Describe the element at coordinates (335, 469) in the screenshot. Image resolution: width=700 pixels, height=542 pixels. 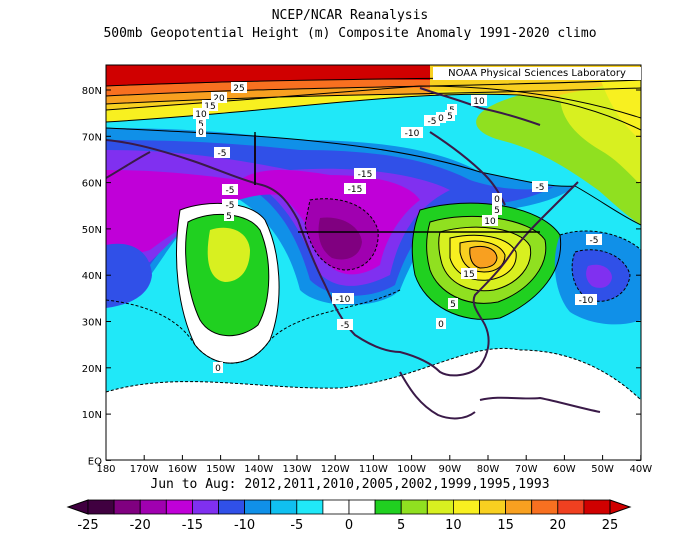
I see `lon-label: 120W` at that location.